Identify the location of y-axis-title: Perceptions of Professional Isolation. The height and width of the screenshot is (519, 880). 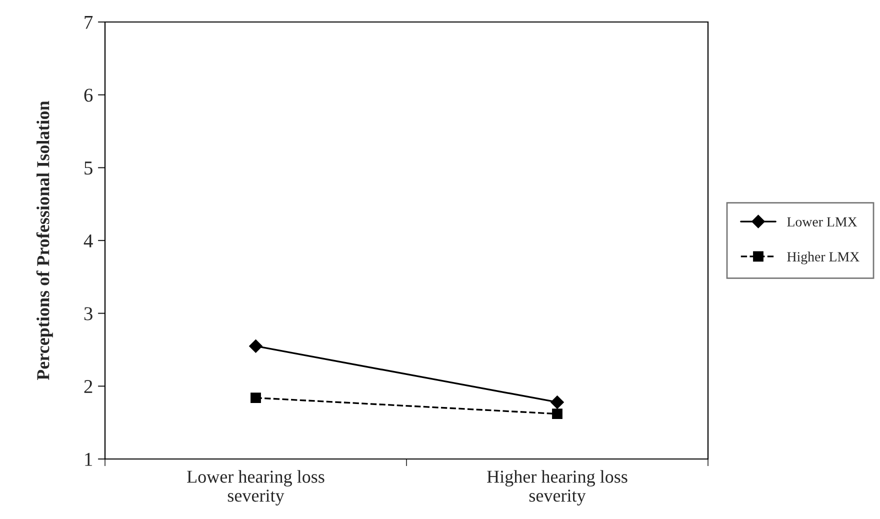
(44, 240).